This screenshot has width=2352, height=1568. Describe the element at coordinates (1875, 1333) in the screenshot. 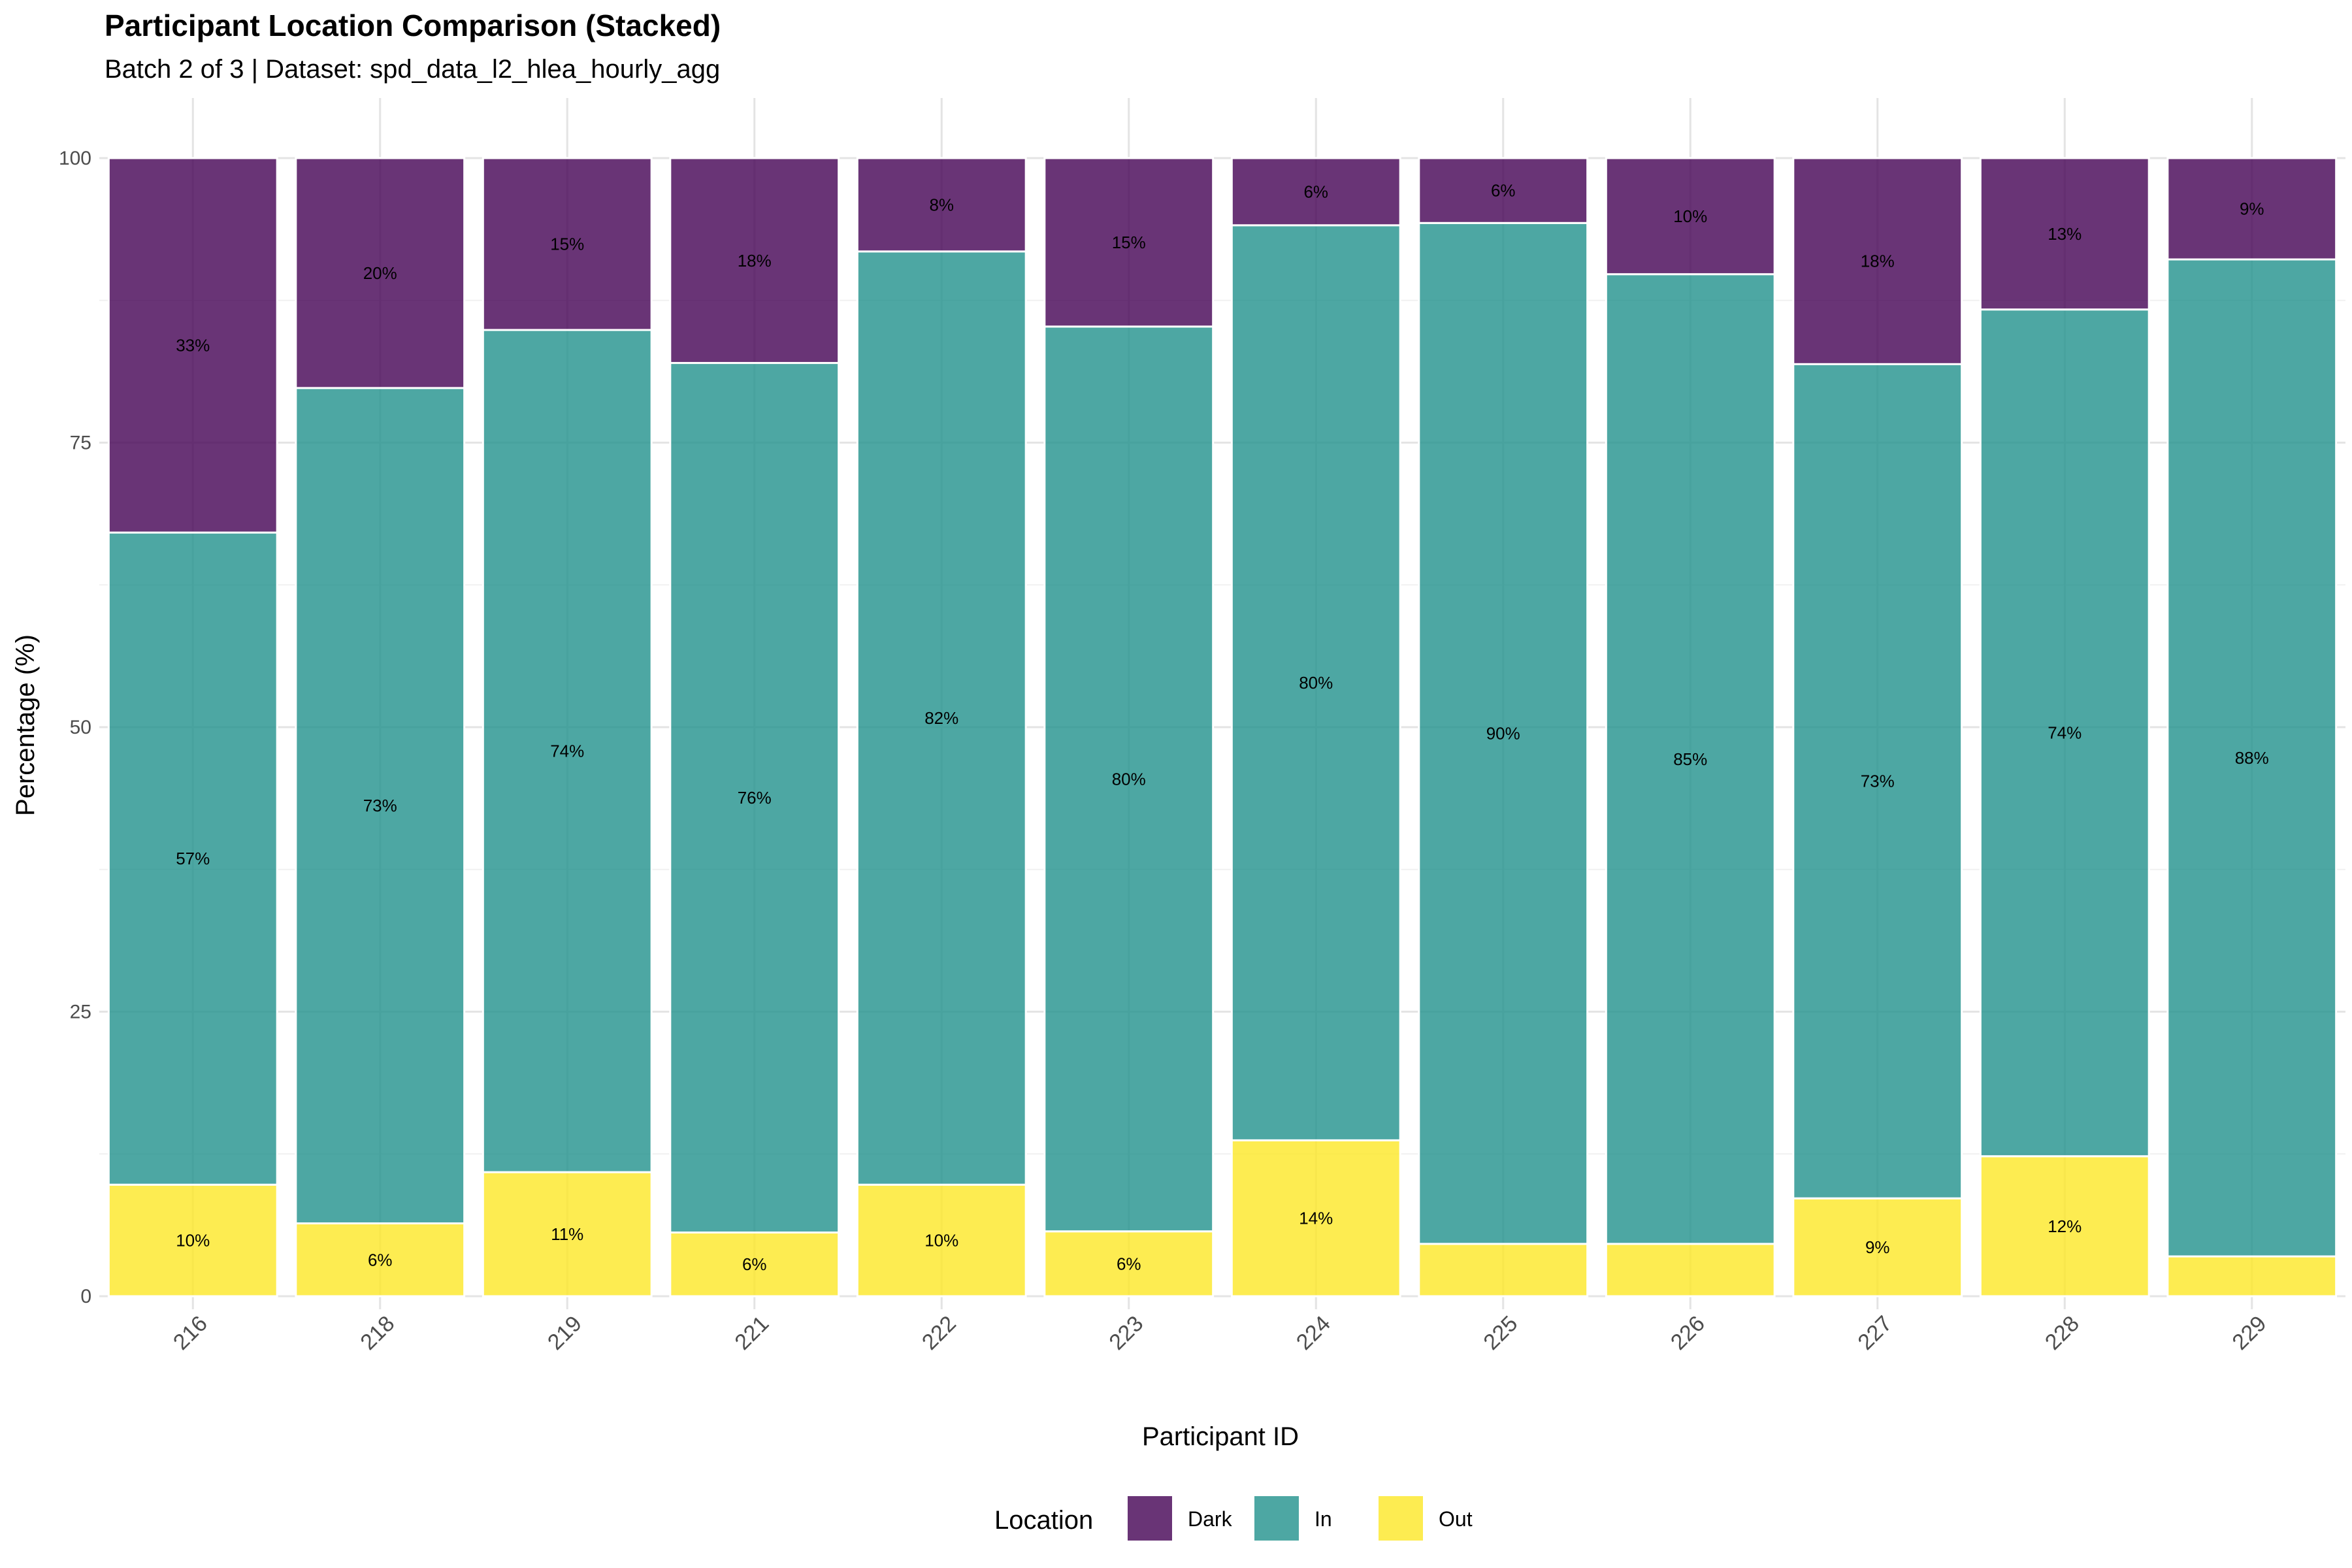

I see `x-tick-label: 227` at that location.